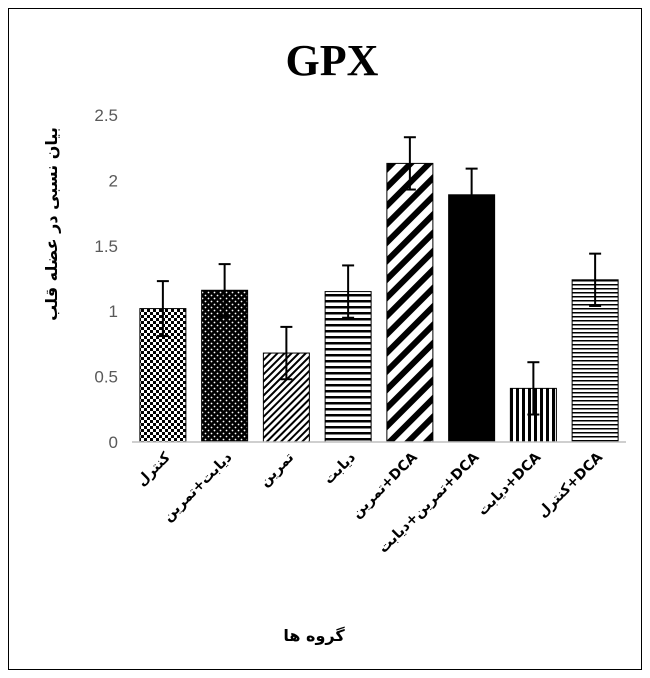  Describe the element at coordinates (113, 311) in the screenshot. I see `y-tick-label: 1` at that location.